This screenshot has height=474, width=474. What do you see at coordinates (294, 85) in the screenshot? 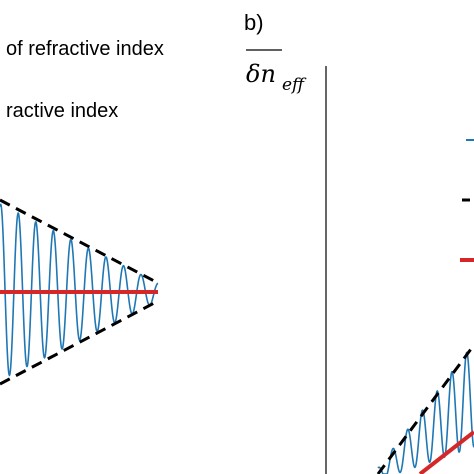
I see `ylabel-sub: eff` at bounding box center [294, 85].